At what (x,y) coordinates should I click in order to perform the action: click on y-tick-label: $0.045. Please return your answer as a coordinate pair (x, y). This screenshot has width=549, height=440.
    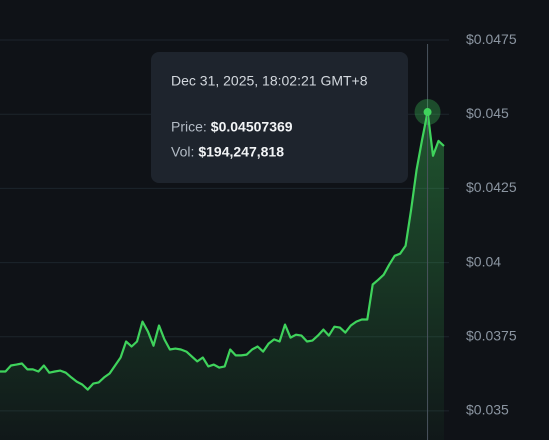
    Looking at the image, I should click on (487, 113).